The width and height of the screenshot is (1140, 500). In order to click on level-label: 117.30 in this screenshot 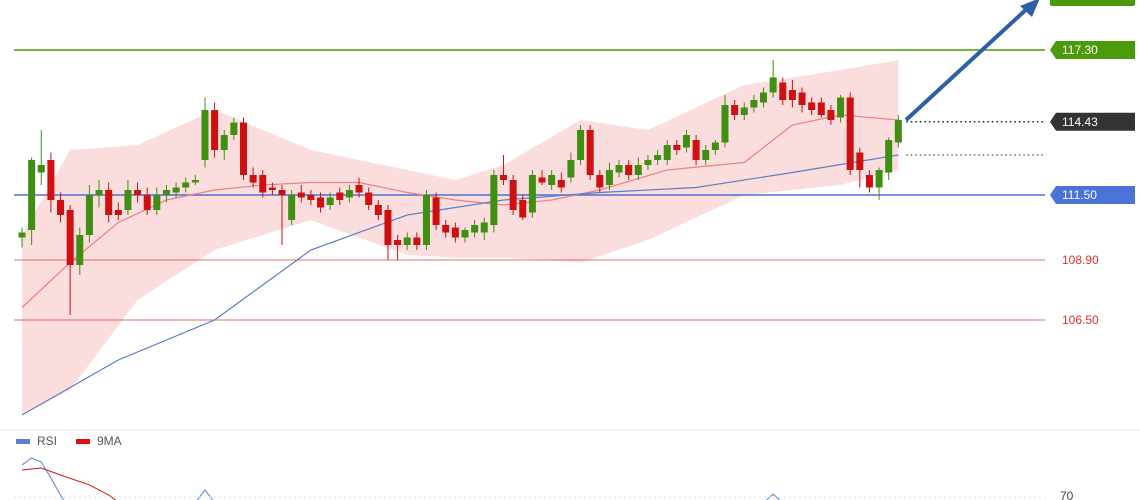, I will do `click(1080, 50)`.